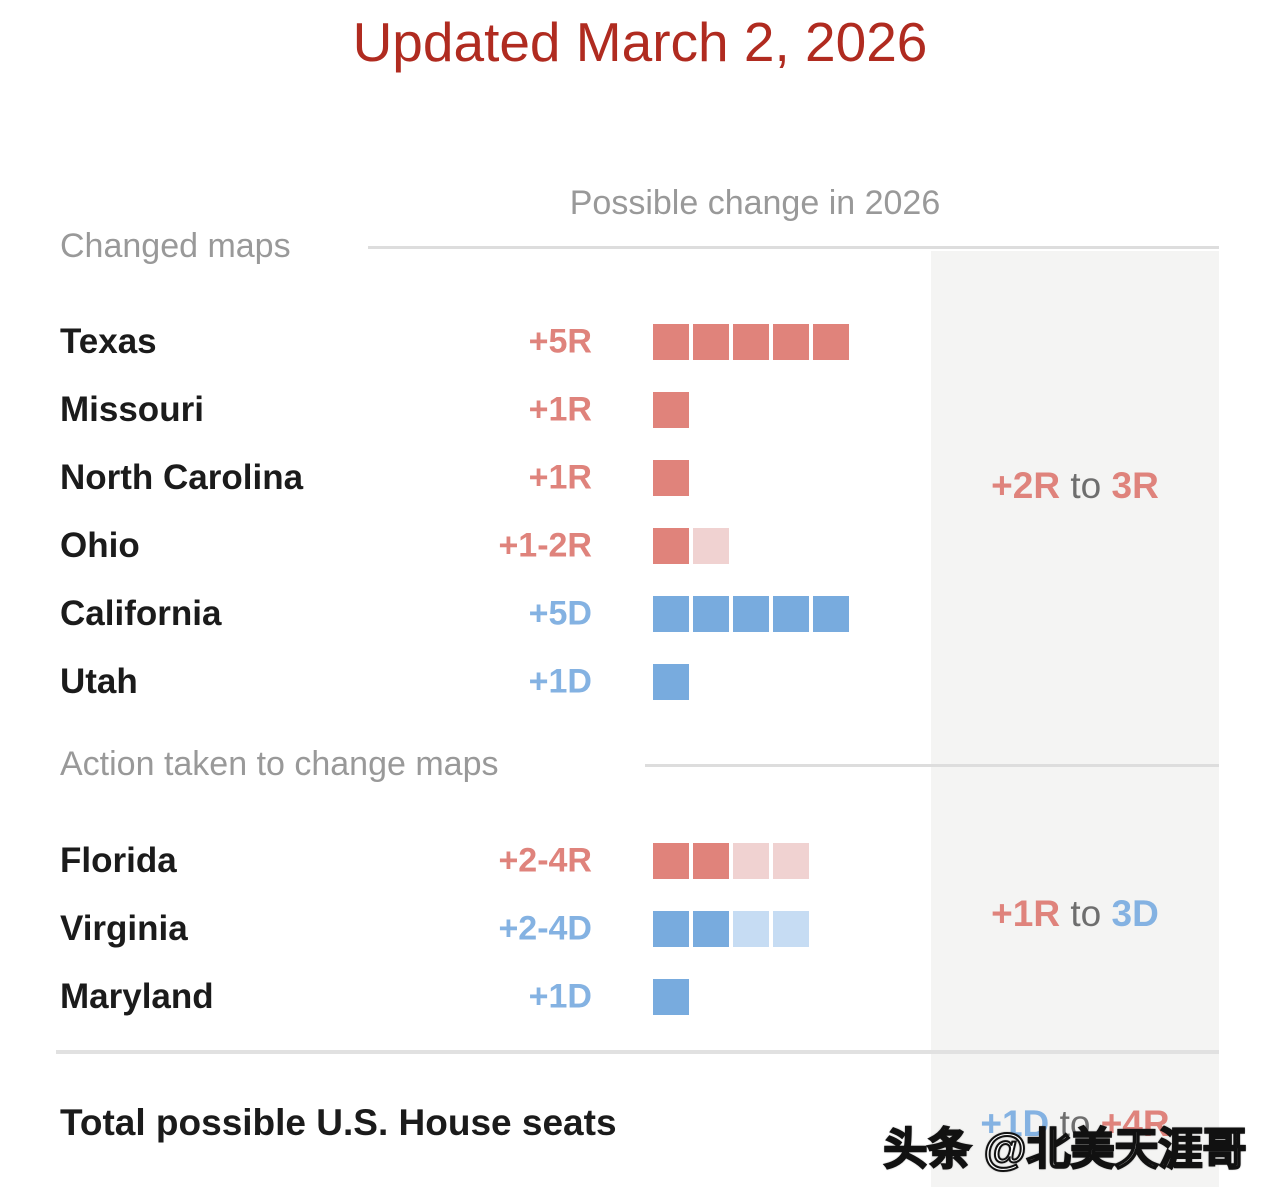 The width and height of the screenshot is (1280, 1187). Describe the element at coordinates (755, 203) in the screenshot. I see `column-header: Possible change in 2026` at that location.